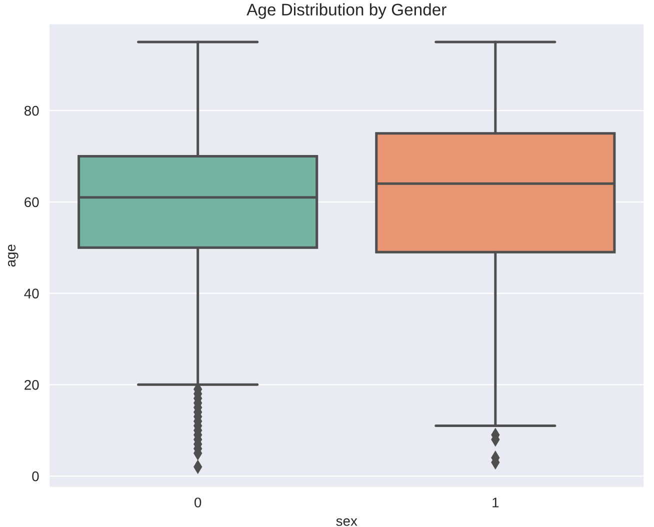 Image resolution: width=654 pixels, height=527 pixels. What do you see at coordinates (31, 293) in the screenshot?
I see `y-tick-label: 40` at bounding box center [31, 293].